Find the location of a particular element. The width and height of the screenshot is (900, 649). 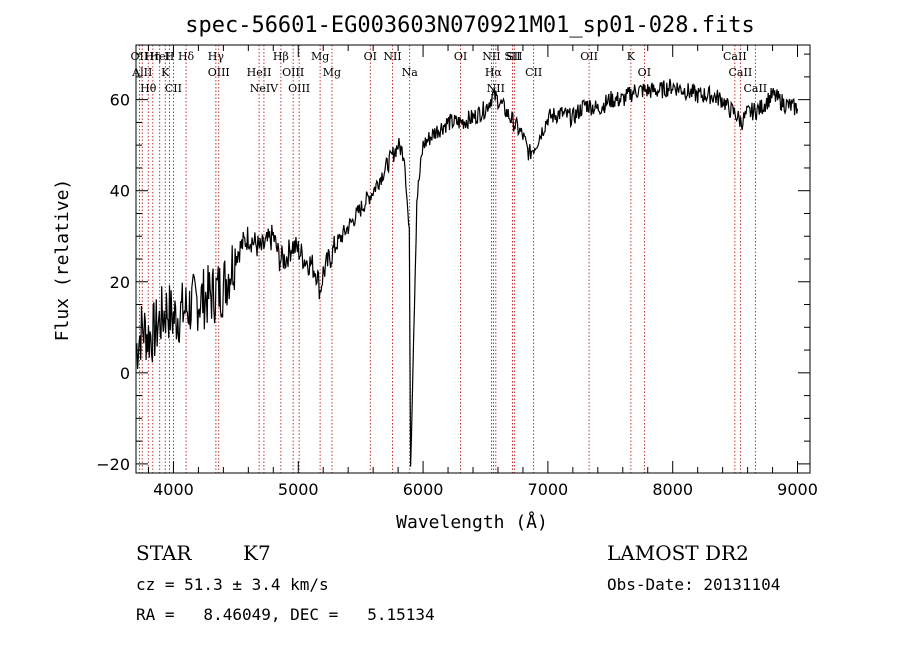

x-tick-label: 5000 is located at coordinates (298, 489).